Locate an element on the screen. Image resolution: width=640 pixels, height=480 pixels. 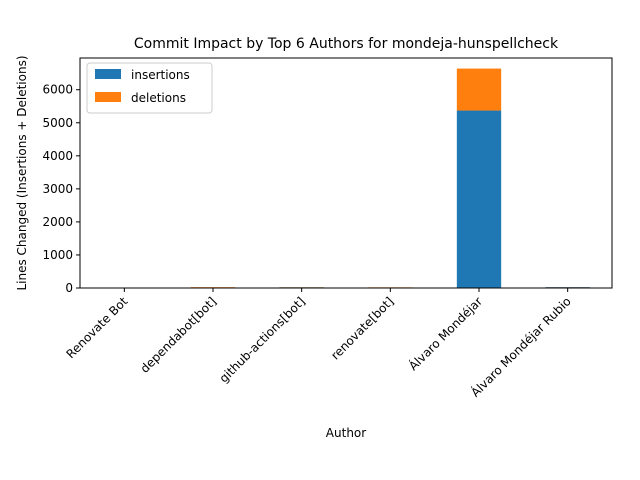
y-axis-label: Lines Changed (Insertions + Deletions) is located at coordinates (22, 172).